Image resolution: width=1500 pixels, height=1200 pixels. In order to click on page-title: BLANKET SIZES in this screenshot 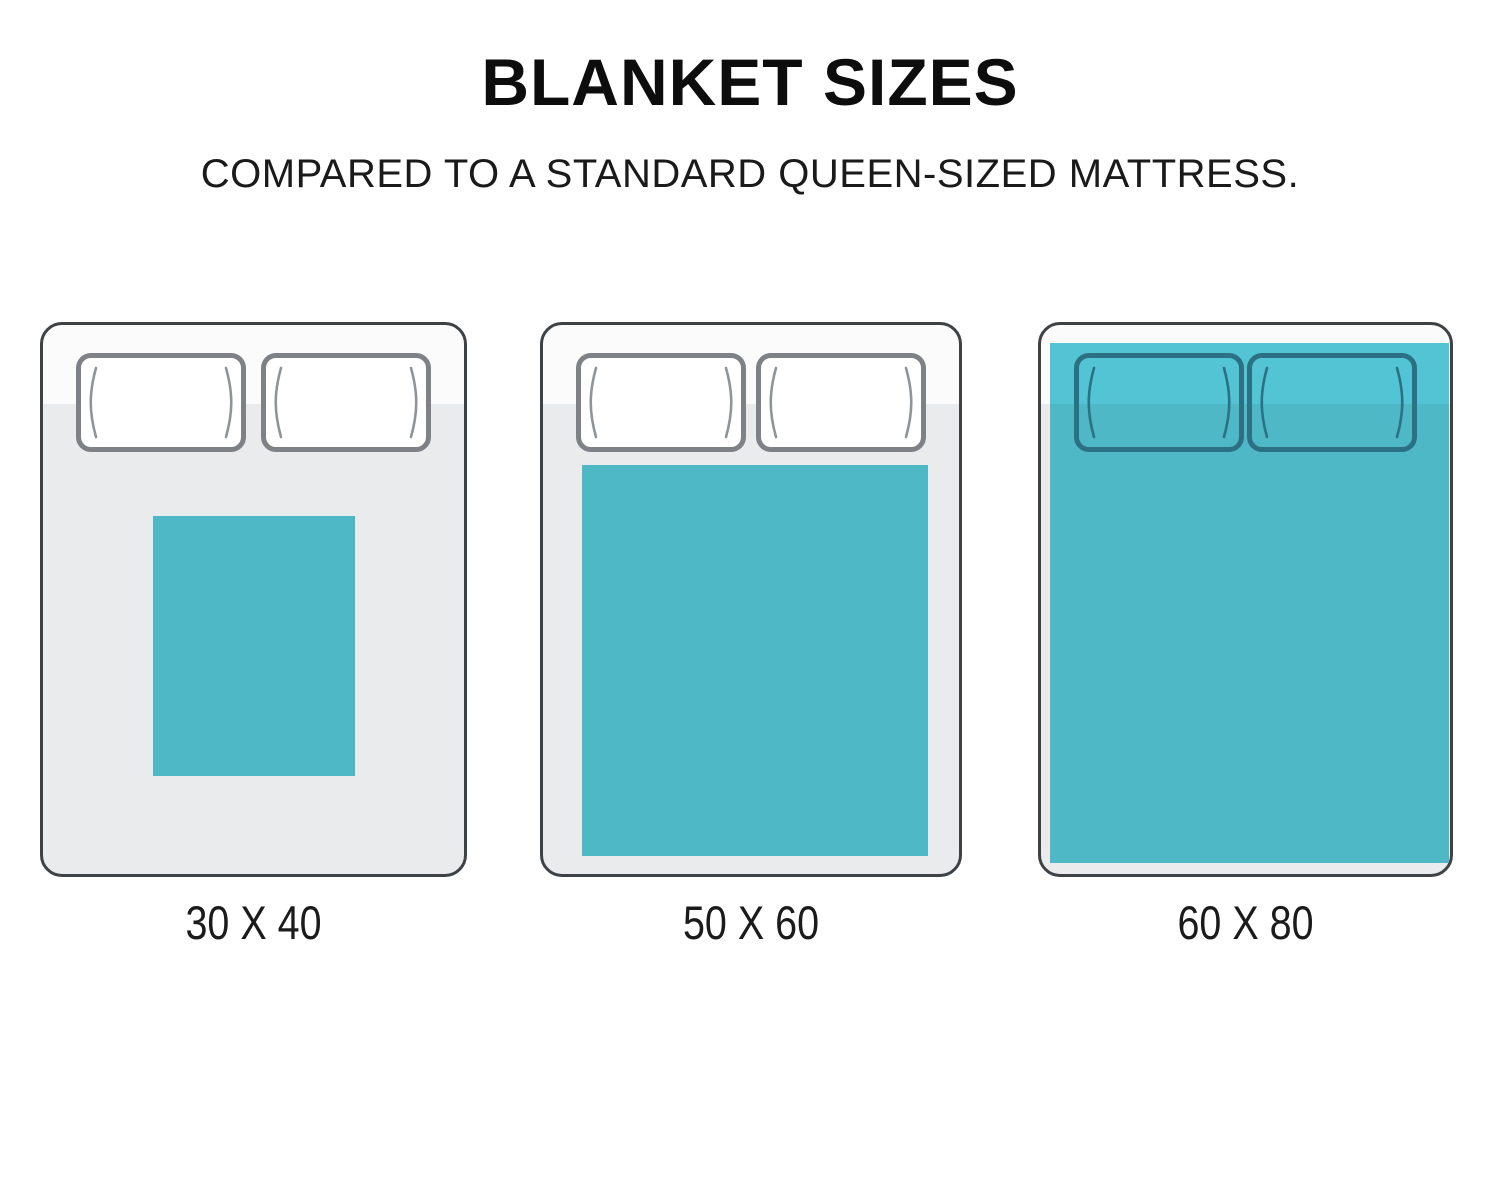, I will do `click(750, 82)`.